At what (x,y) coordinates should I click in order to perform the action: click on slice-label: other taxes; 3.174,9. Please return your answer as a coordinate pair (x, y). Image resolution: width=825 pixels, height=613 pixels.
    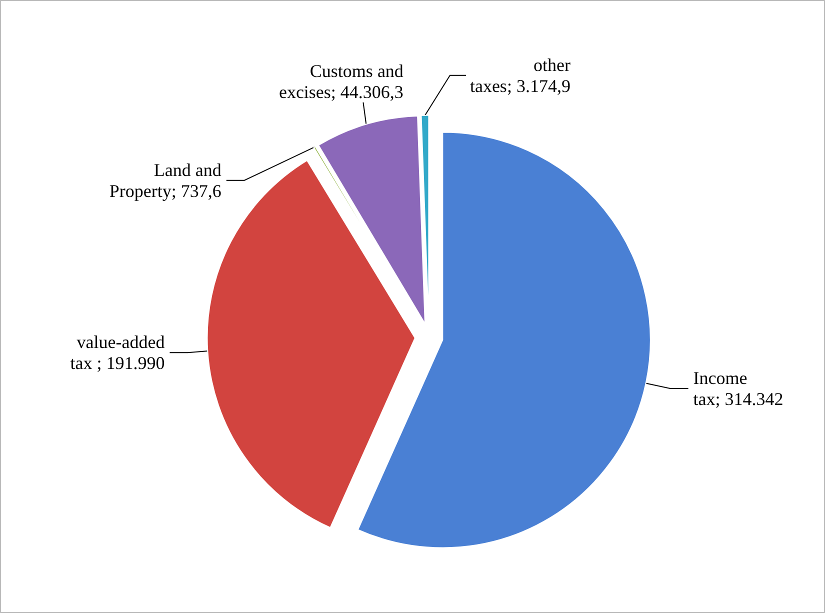
    Looking at the image, I should click on (520, 75).